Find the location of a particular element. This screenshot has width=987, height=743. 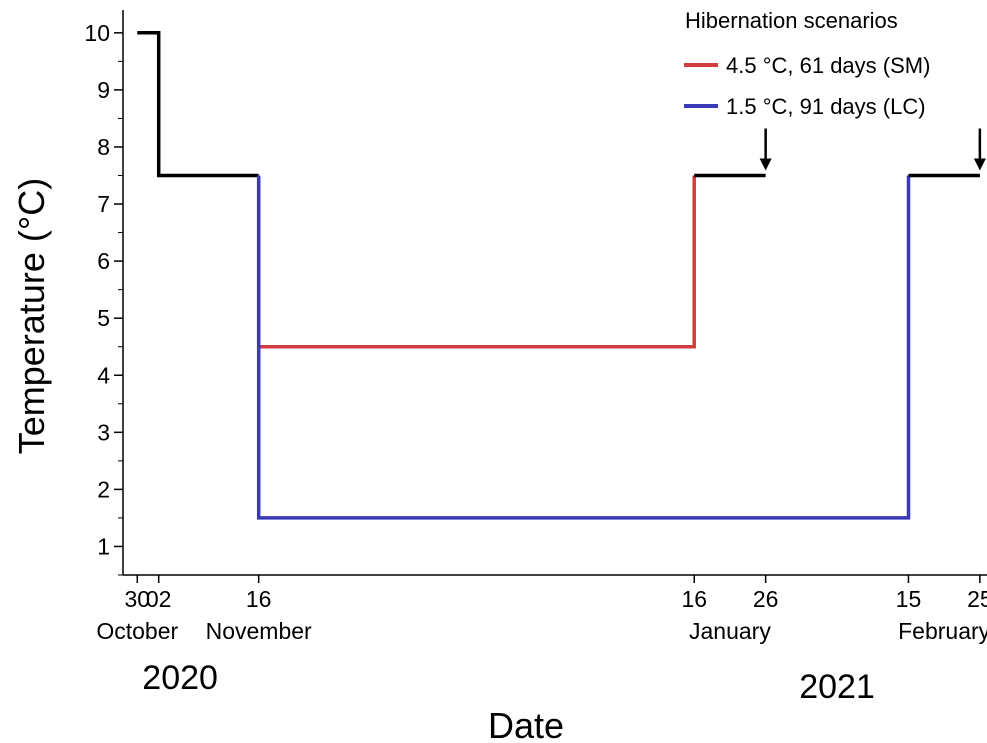

x-tick-label: 25 is located at coordinates (977, 599).